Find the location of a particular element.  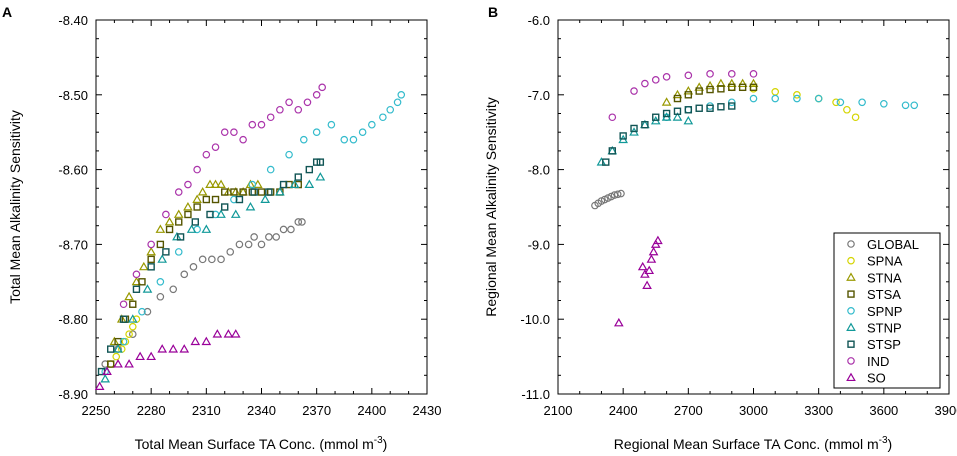

panel-b-ylabel: Regional Mean Alkalinity Sensitivity is located at coordinates (491, 206).